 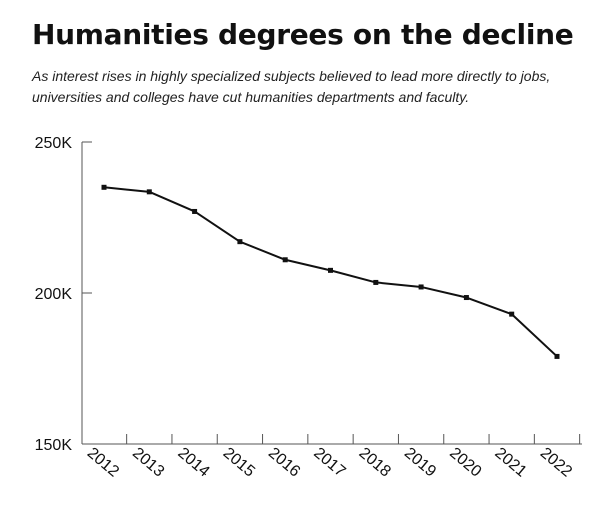 What do you see at coordinates (54, 294) in the screenshot?
I see `y-tick-label: 200K` at bounding box center [54, 294].